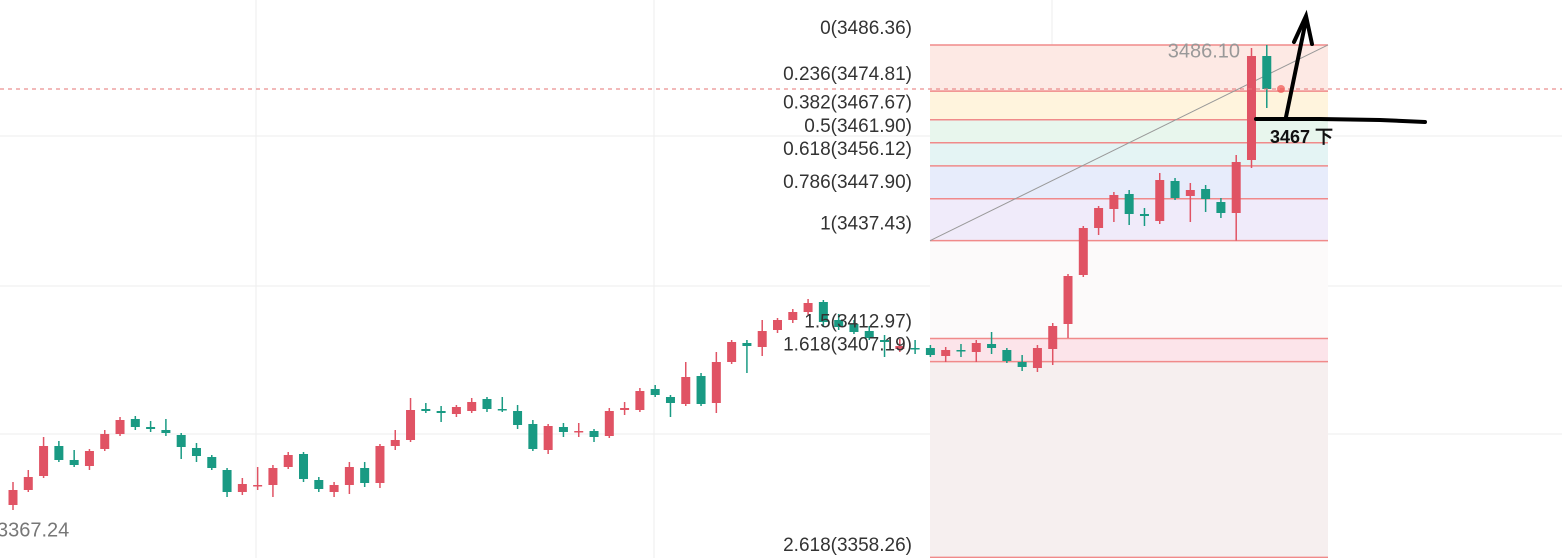 The image size is (1562, 558). Describe the element at coordinates (1204, 51) in the screenshot. I see `annotation: 3486.10` at that location.